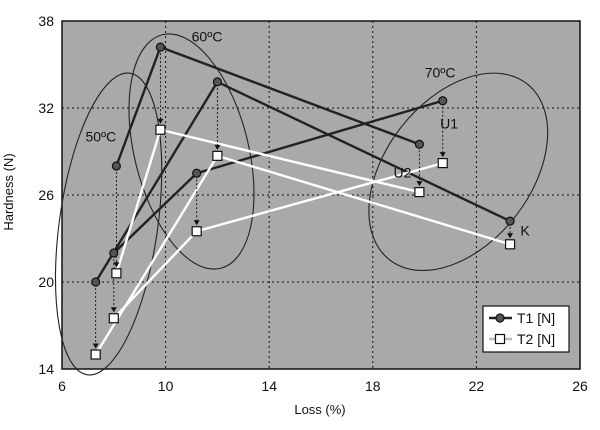 The image size is (600, 430). Describe the element at coordinates (46, 108) in the screenshot. I see `y-tick-label: 32` at that location.